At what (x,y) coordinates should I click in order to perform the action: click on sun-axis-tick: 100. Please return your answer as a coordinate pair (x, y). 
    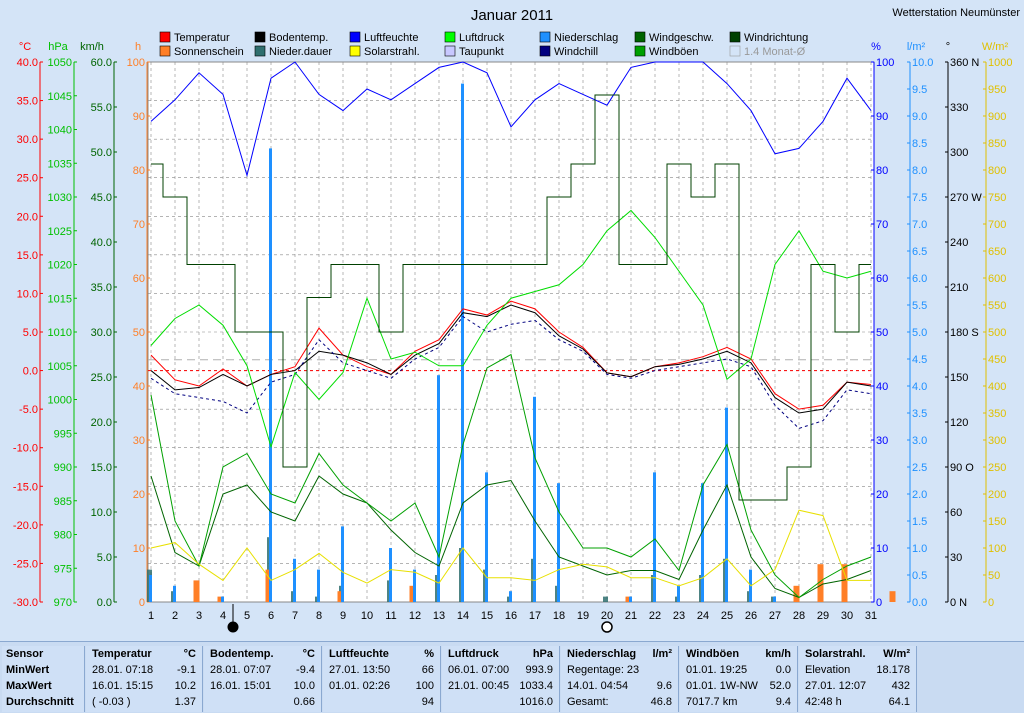
    Looking at the image, I should click on (136, 63).